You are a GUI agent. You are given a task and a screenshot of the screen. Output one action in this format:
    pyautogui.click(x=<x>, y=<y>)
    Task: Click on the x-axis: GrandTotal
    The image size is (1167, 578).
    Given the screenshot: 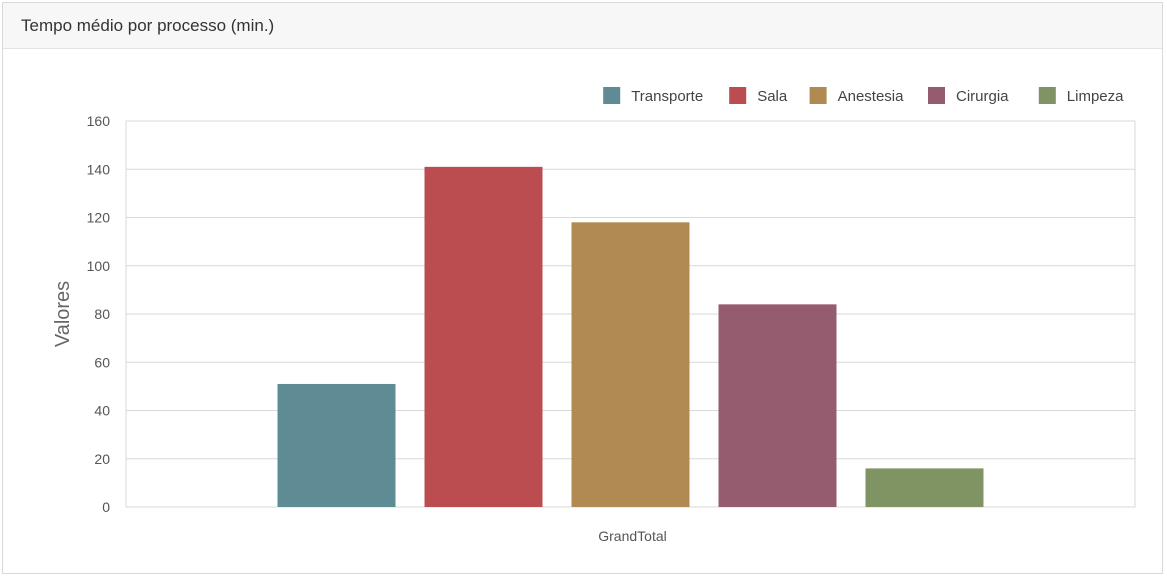 What is the action you would take?
    pyautogui.click(x=632, y=536)
    